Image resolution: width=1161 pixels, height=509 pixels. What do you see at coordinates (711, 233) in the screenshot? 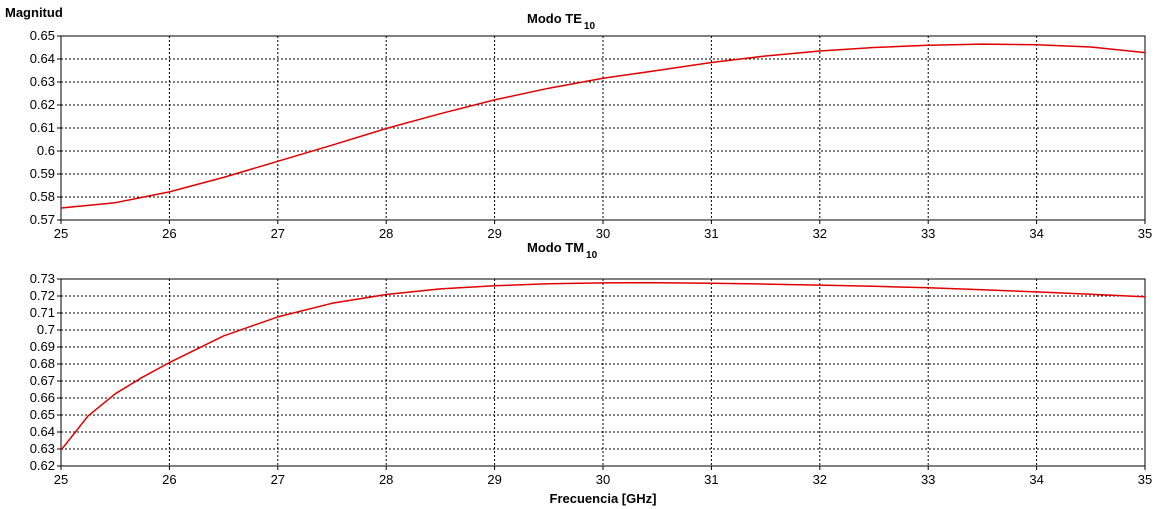
I see `chart-1-x-tick-label: 31` at bounding box center [711, 233].